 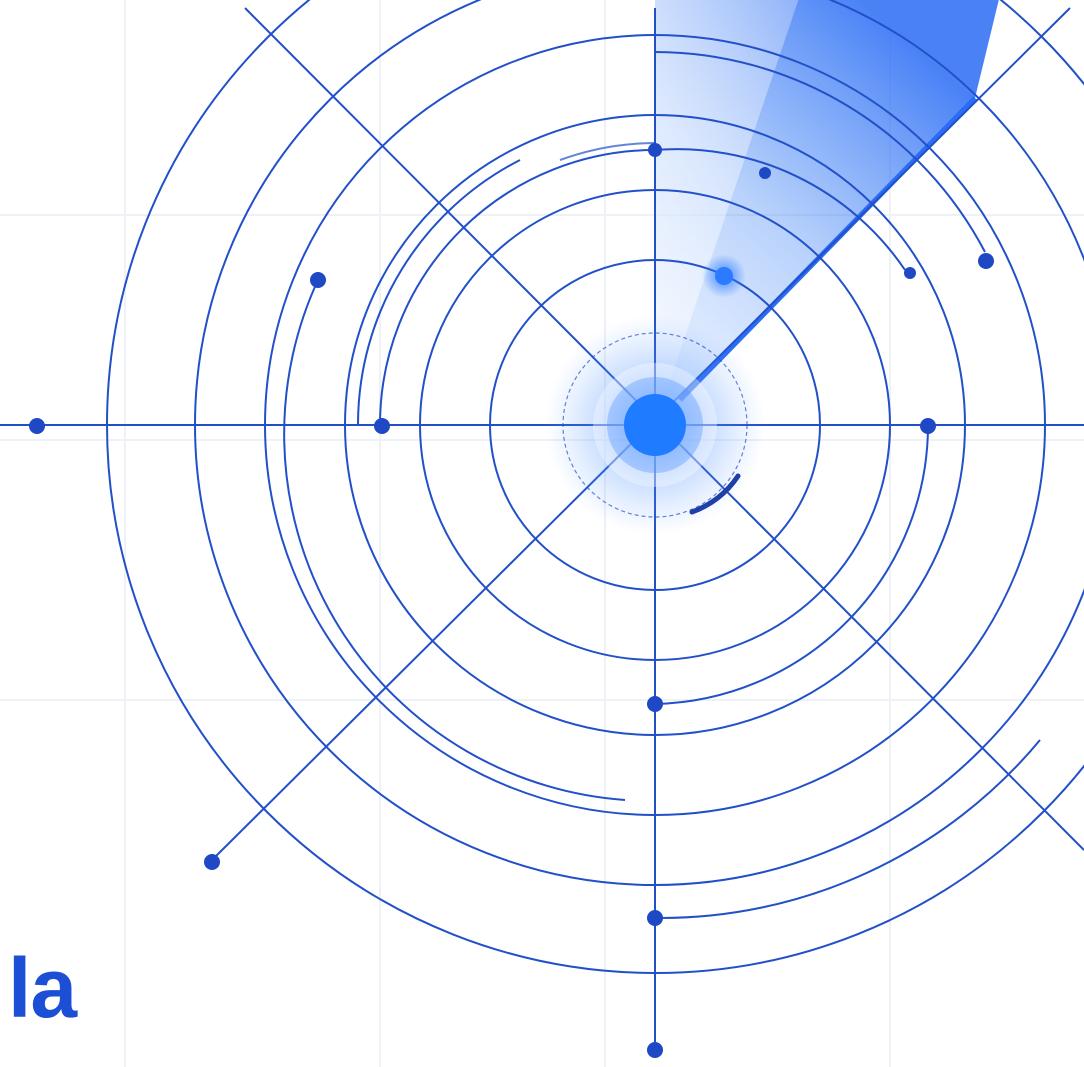 I want to click on radar-center-icon, so click(x=655, y=425).